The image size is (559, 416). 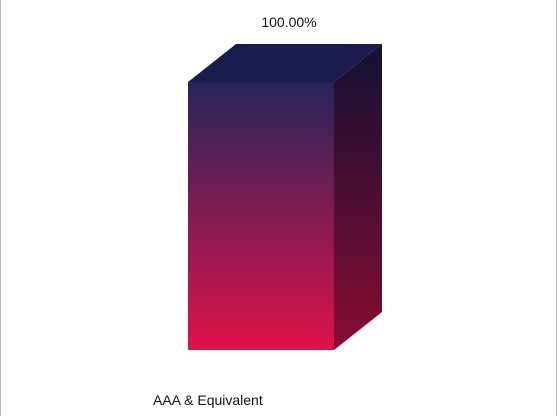 I want to click on data-label: 100.00%, so click(x=288, y=22).